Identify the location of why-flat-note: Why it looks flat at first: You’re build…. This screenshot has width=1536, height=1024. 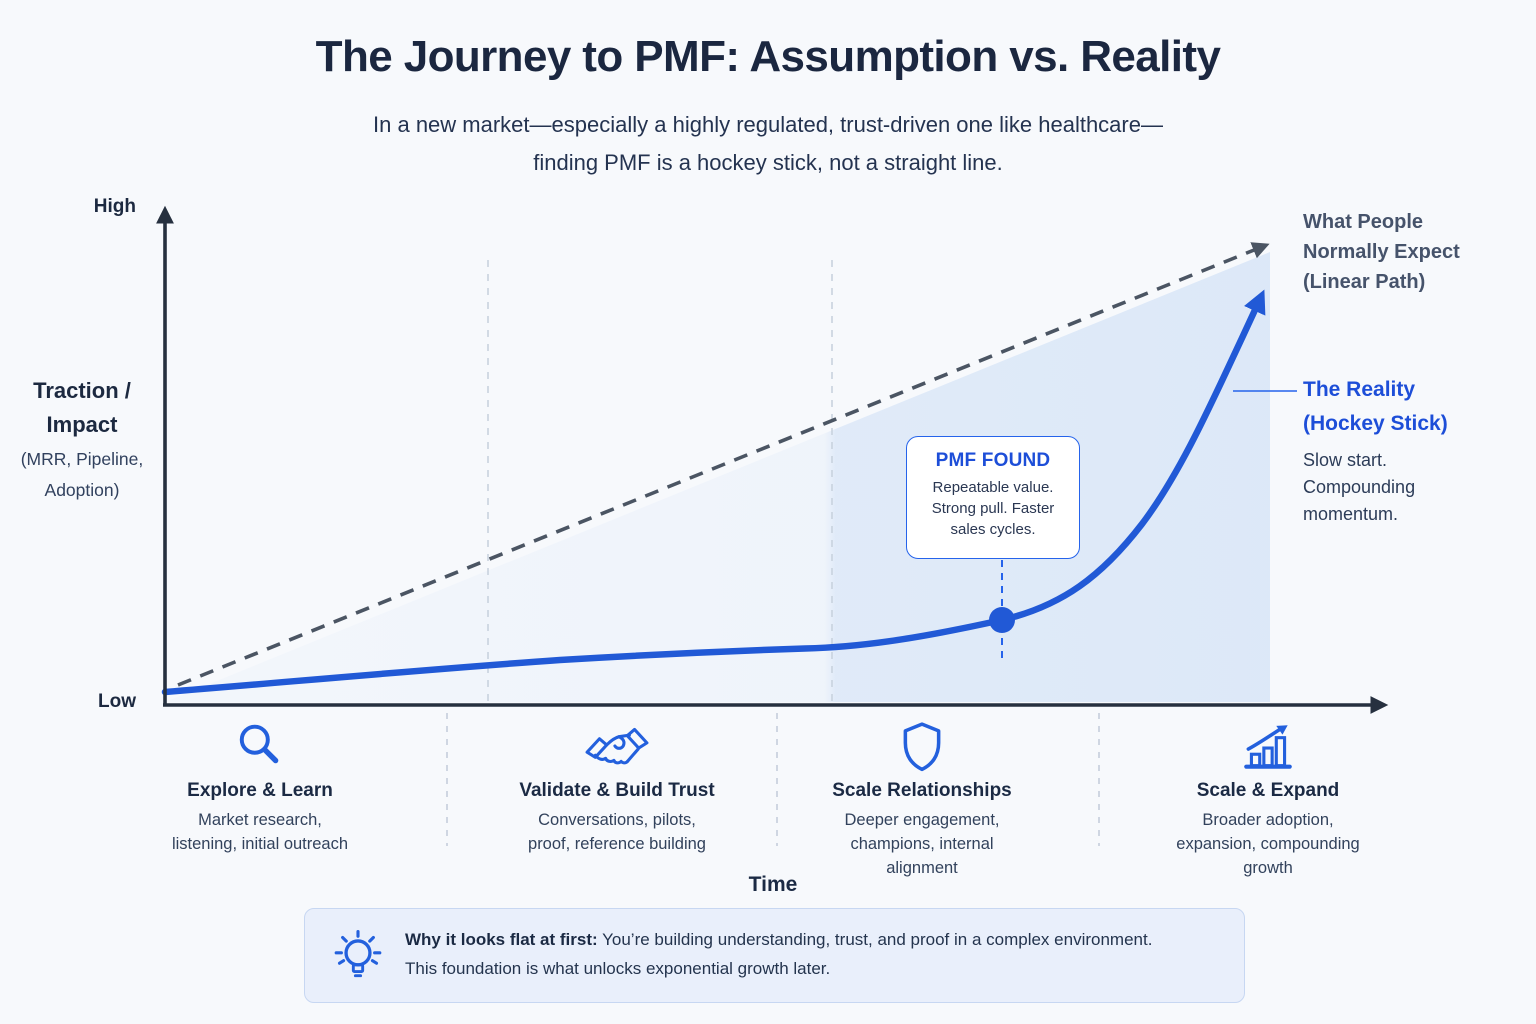
(774, 955).